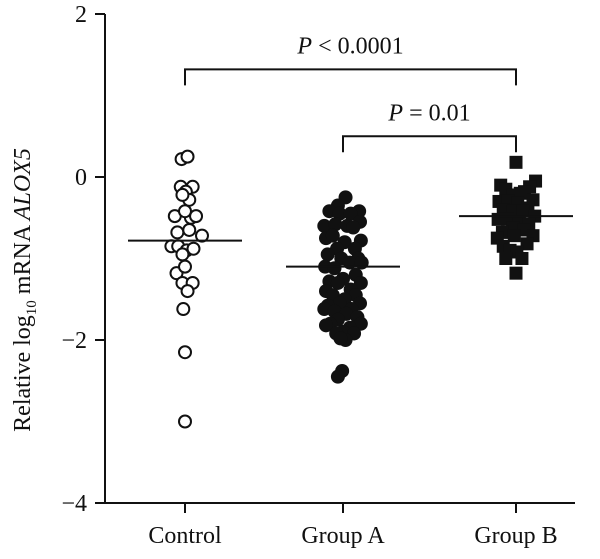  Describe the element at coordinates (350, 241) in the screenshot. I see `mean-lines` at that location.